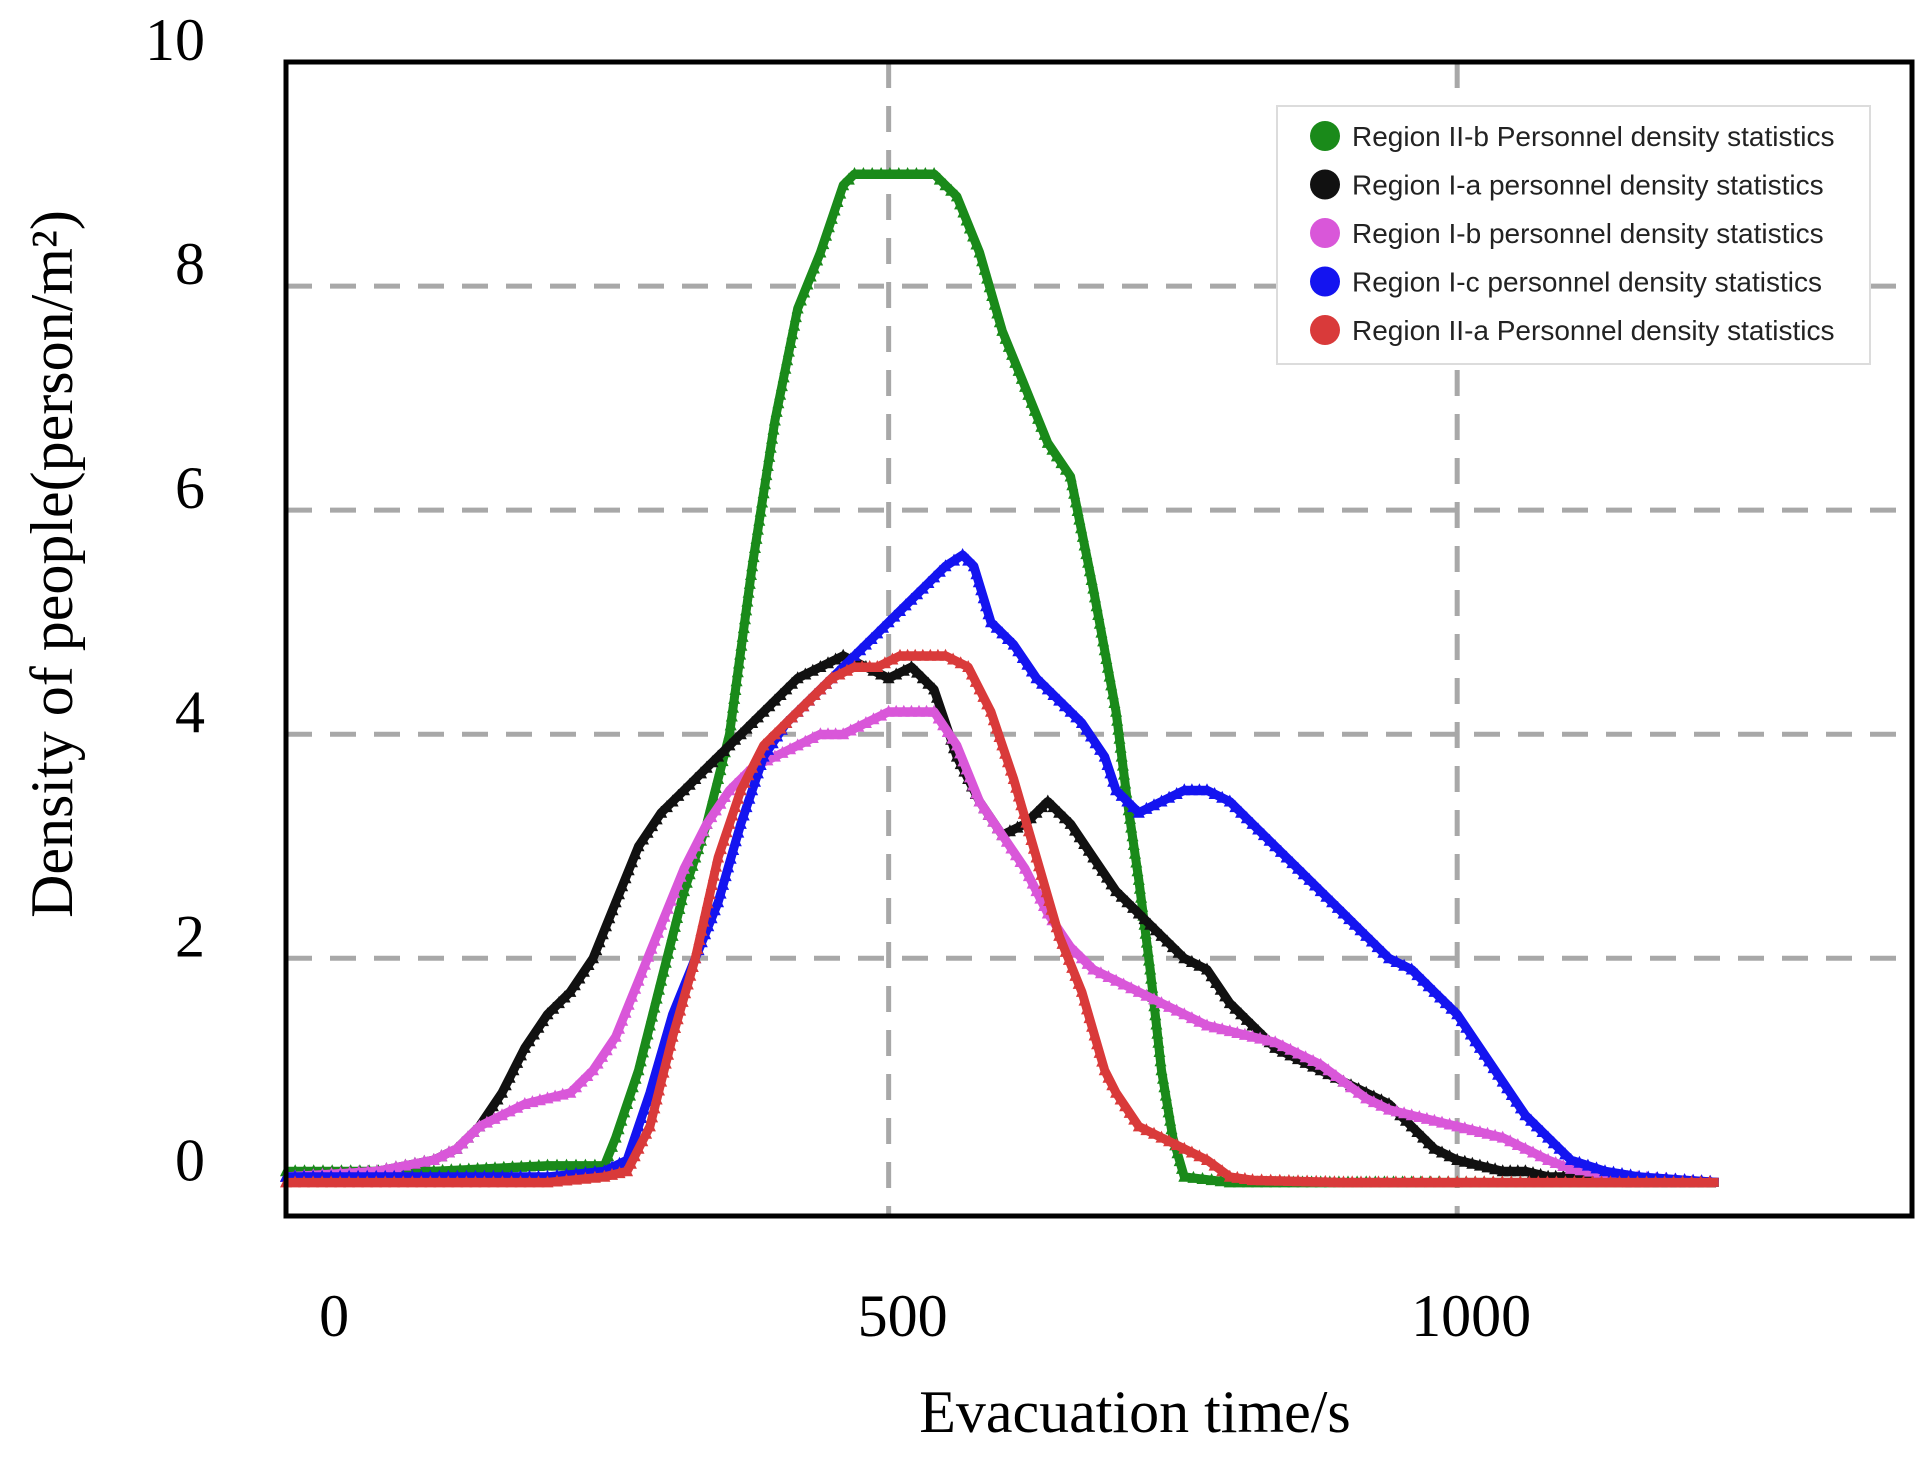 The height and width of the screenshot is (1466, 1928). I want to click on y-axis-title: Density of people(person/m²), so click(52, 564).